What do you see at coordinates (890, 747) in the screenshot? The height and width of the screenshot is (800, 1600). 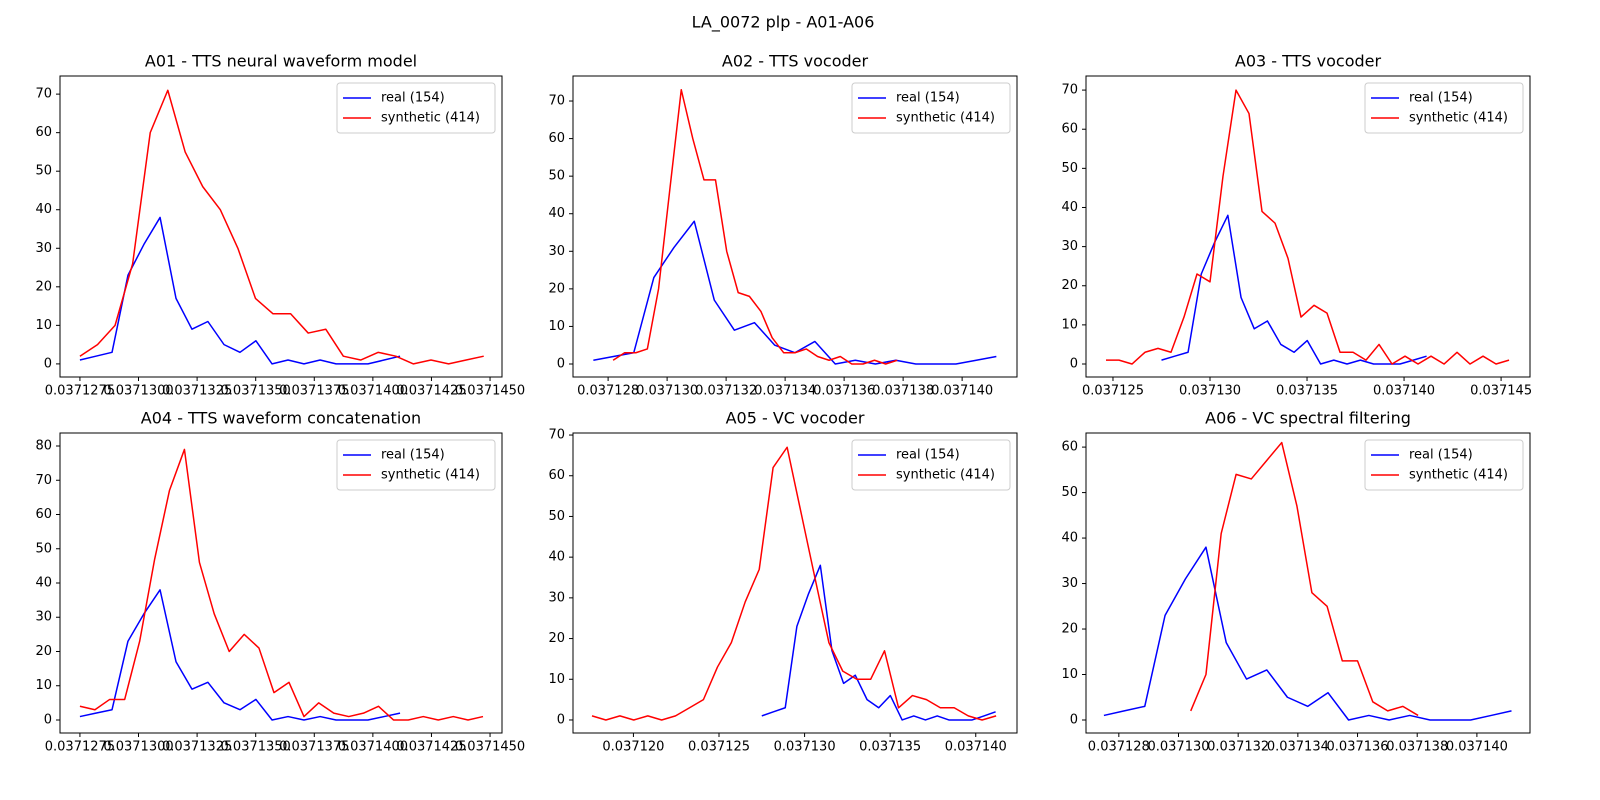 I see `x-tick-label: 0.037135` at bounding box center [890, 747].